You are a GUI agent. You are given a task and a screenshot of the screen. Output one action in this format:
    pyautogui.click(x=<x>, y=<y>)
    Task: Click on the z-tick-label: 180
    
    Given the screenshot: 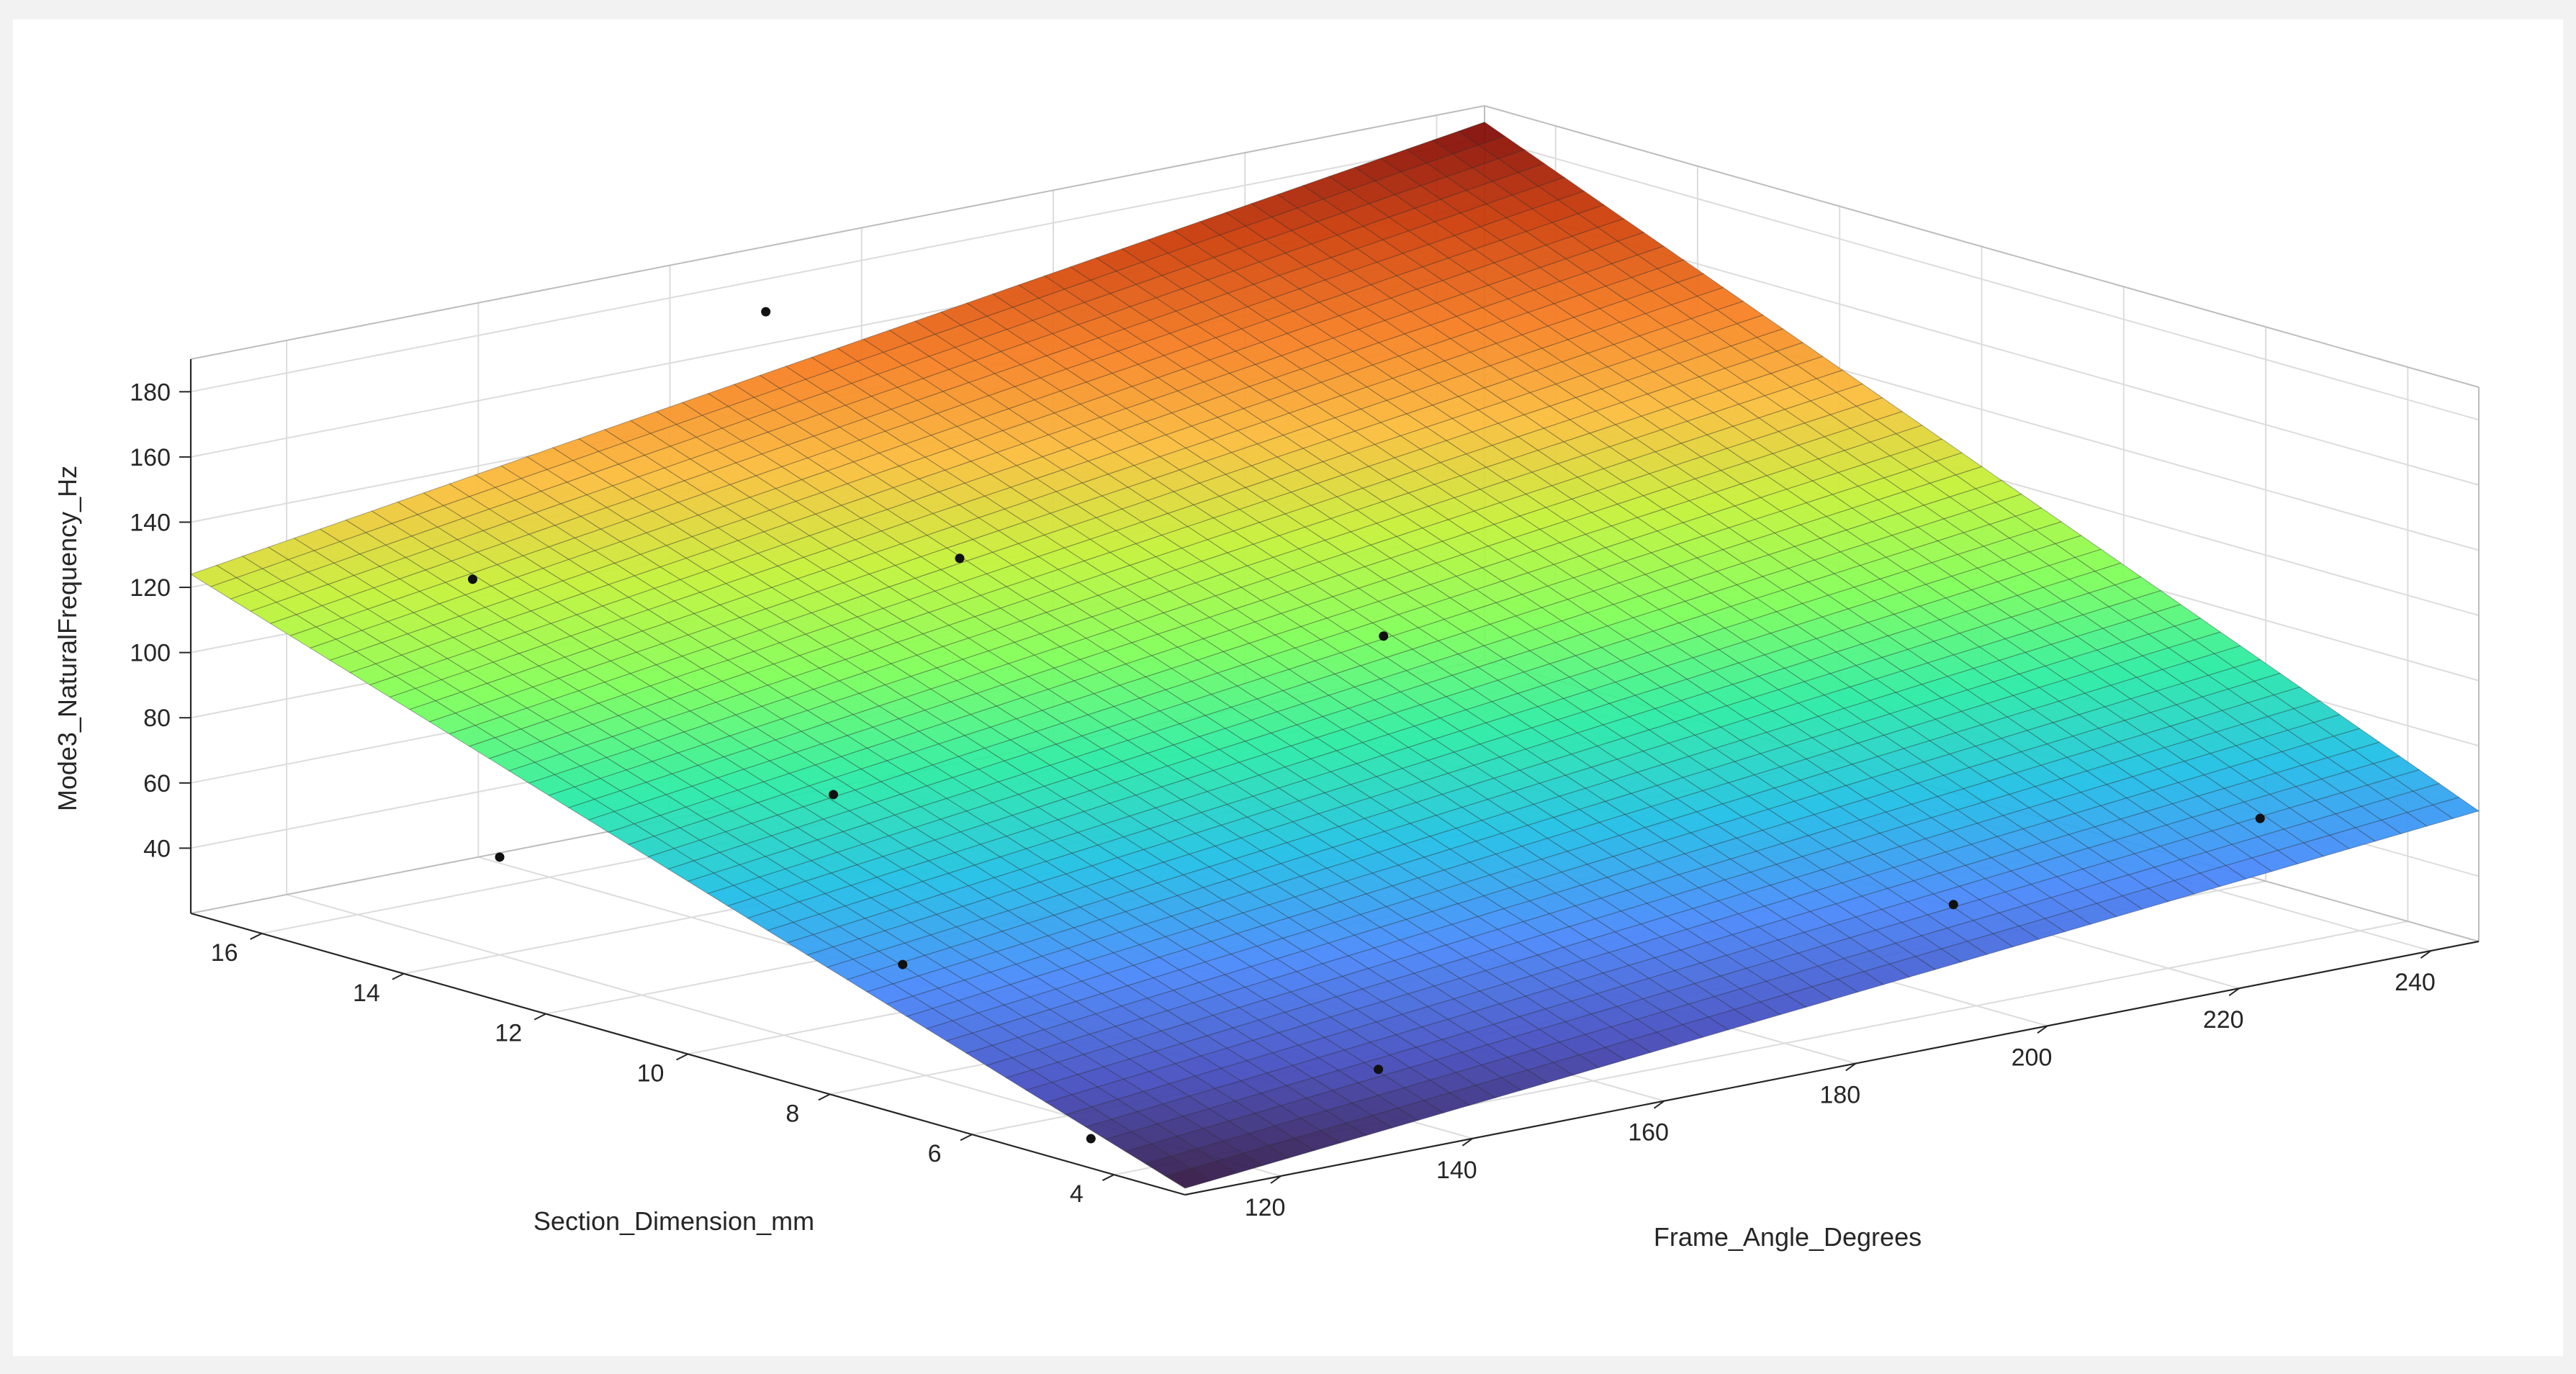 What is the action you would take?
    pyautogui.click(x=150, y=392)
    